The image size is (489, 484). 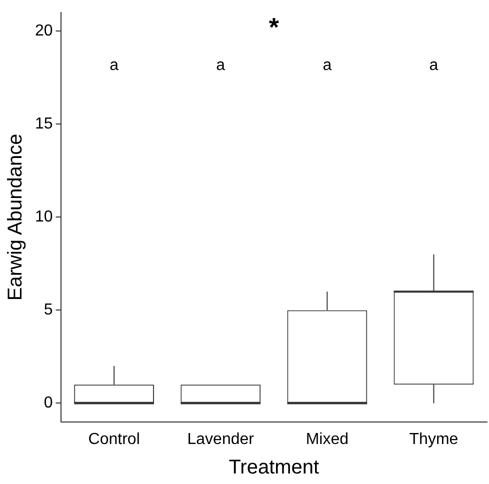 What do you see at coordinates (274, 27) in the screenshot?
I see `annotation: *` at bounding box center [274, 27].